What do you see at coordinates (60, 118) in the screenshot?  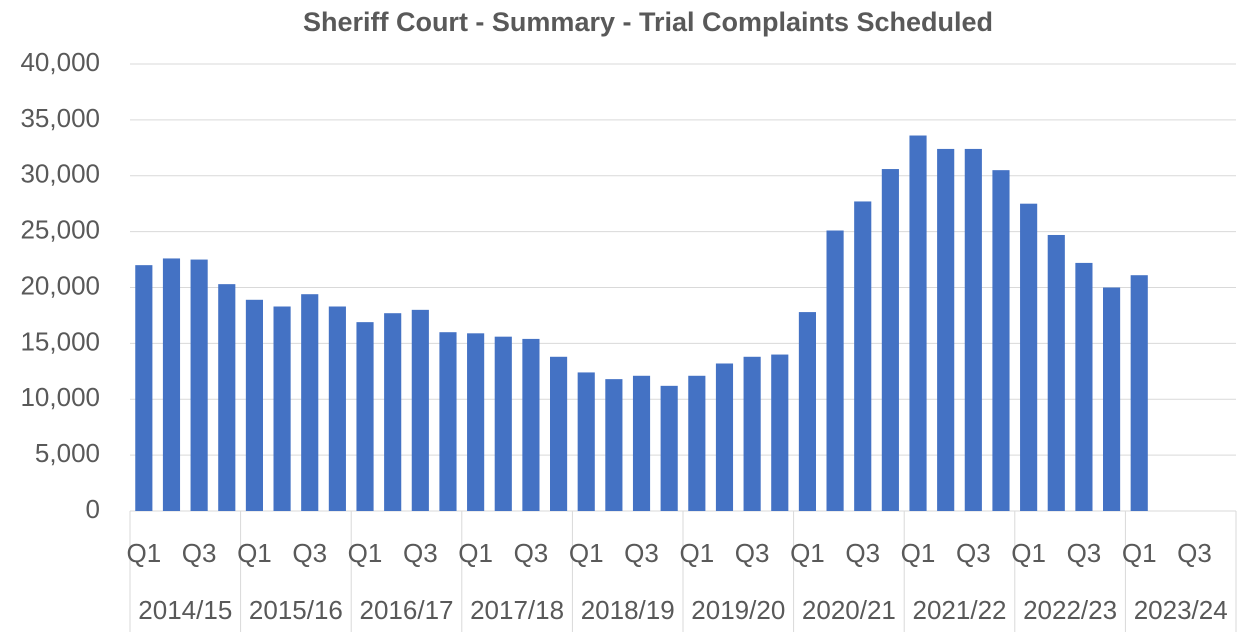 I see `y-tick-label: 35,000` at bounding box center [60, 118].